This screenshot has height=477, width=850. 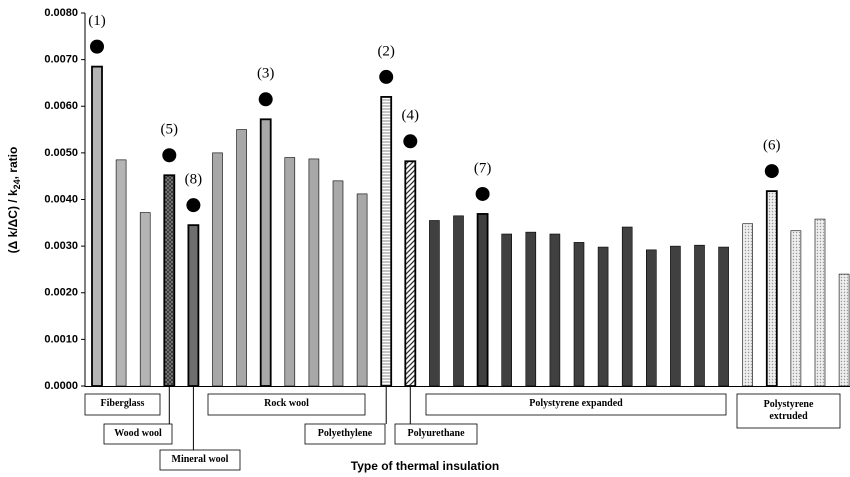 What do you see at coordinates (13, 221) in the screenshot?
I see `y-label-main: (Δ k/ΔC) / k` at bounding box center [13, 221].